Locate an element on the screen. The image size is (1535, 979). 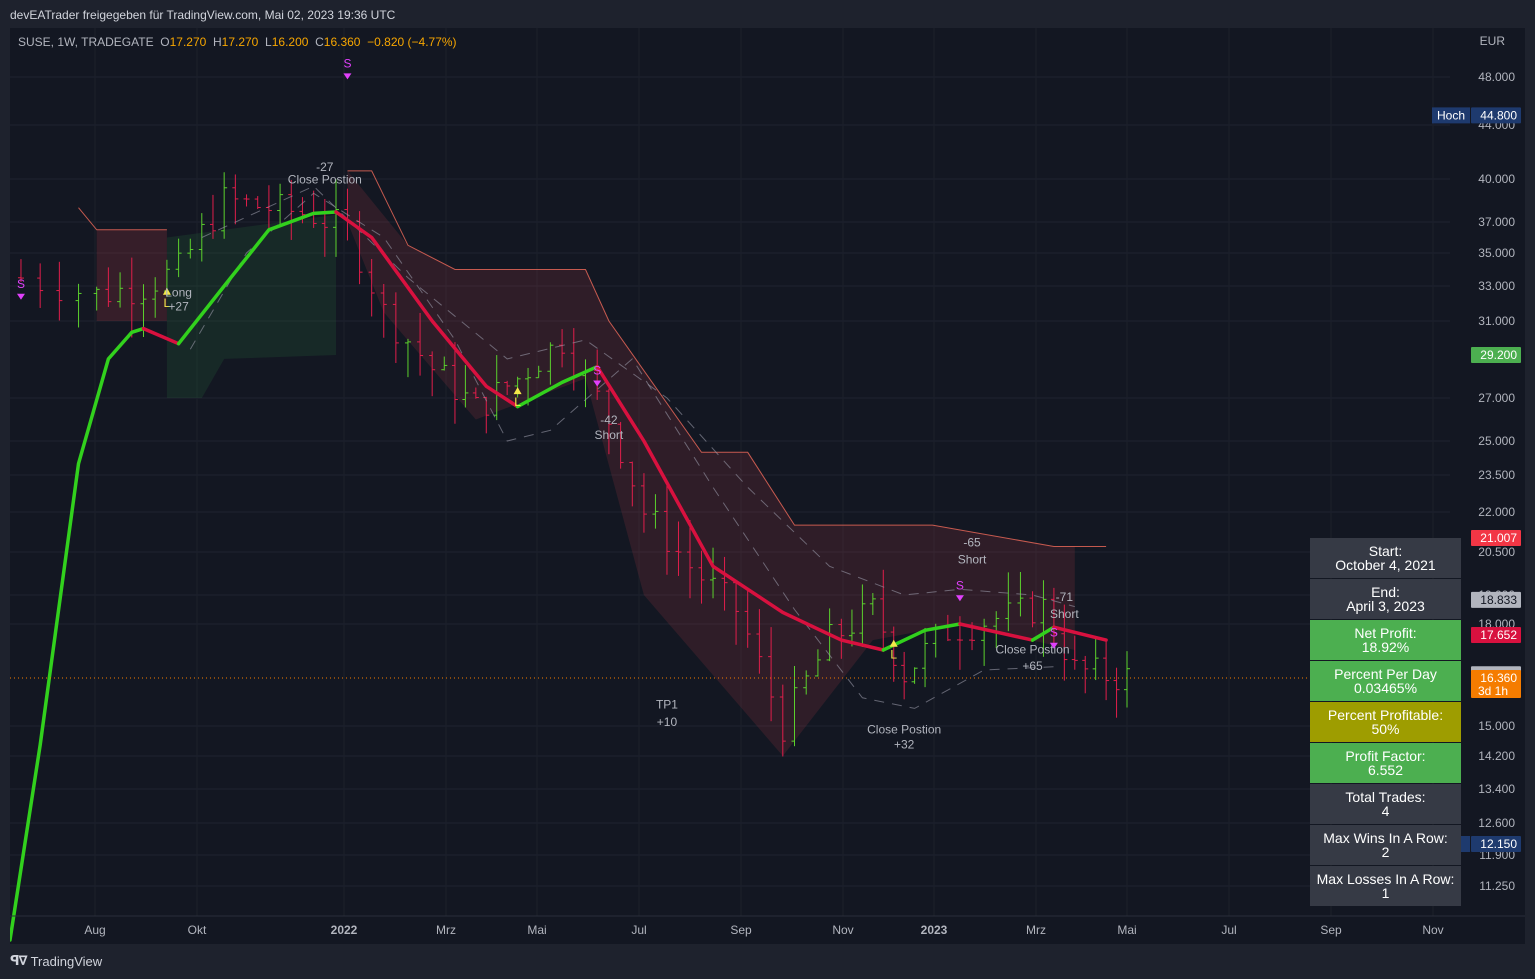
low-label: L is located at coordinates (268, 42).